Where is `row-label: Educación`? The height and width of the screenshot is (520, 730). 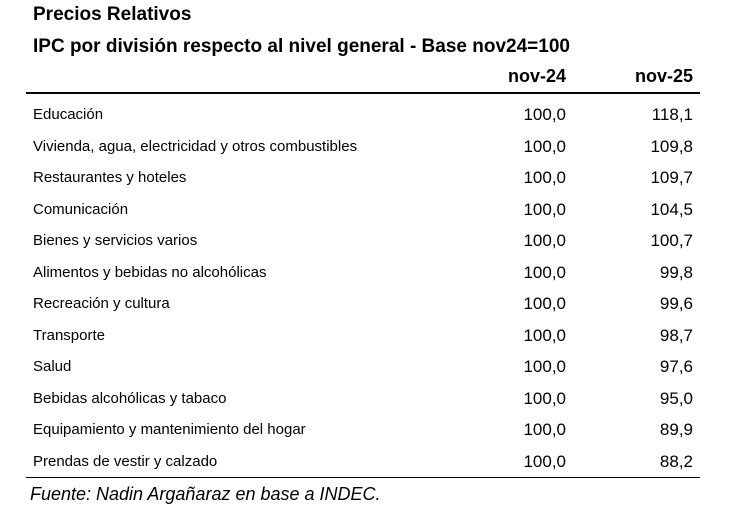 row-label: Educación is located at coordinates (68, 114).